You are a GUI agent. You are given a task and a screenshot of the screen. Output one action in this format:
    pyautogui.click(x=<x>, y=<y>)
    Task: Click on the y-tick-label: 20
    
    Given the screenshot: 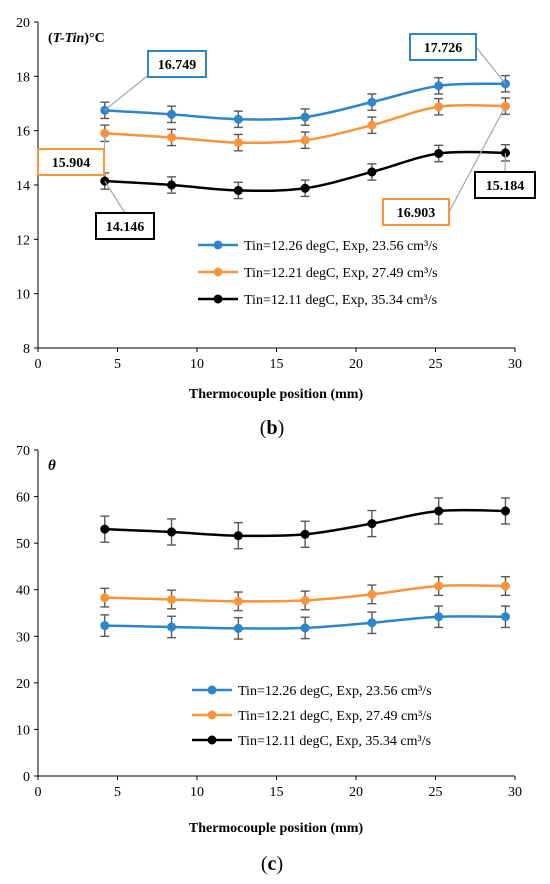 What is the action you would take?
    pyautogui.click(x=23, y=23)
    